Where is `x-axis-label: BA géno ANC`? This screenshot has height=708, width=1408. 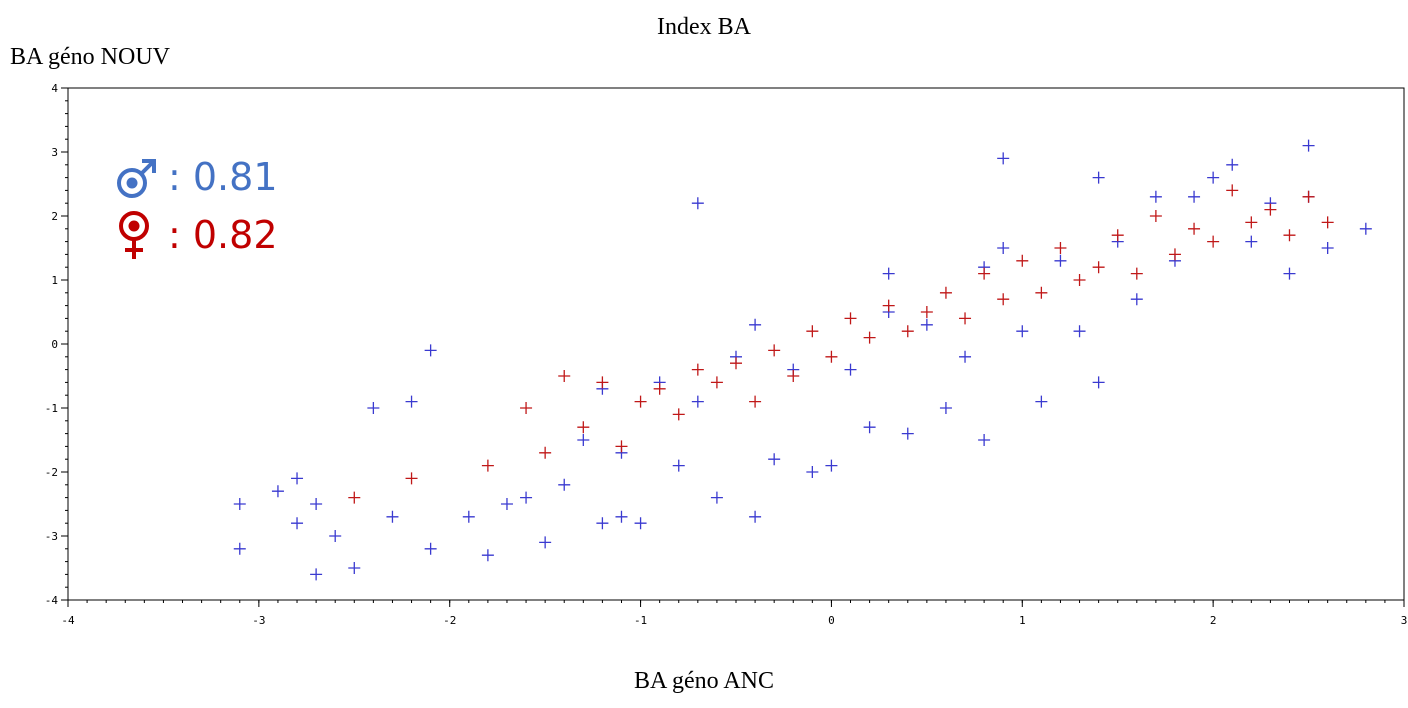 x-axis-label: BA géno ANC is located at coordinates (703, 681).